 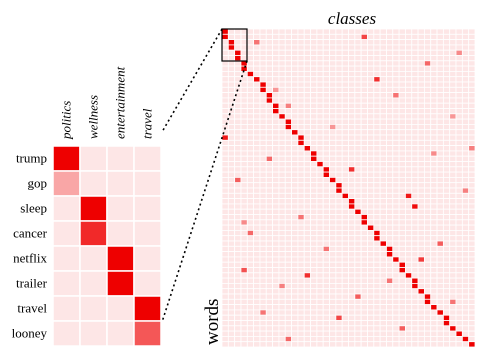 I want to click on zoom-cell, so click(x=147, y=283).